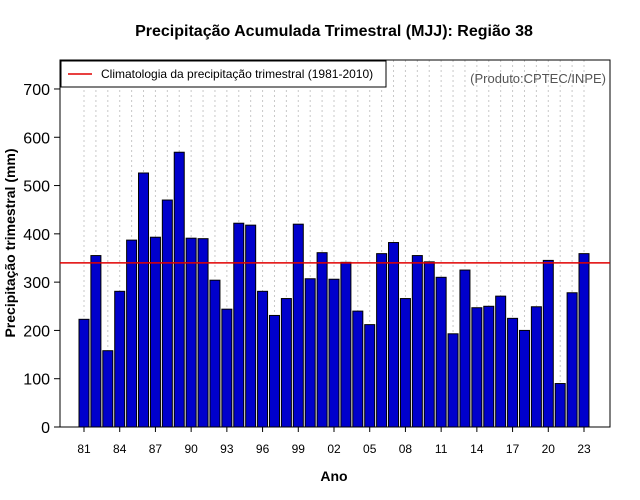 The width and height of the screenshot is (640, 500). Describe the element at coordinates (513, 449) in the screenshot. I see `x-tick-label: 17` at that location.